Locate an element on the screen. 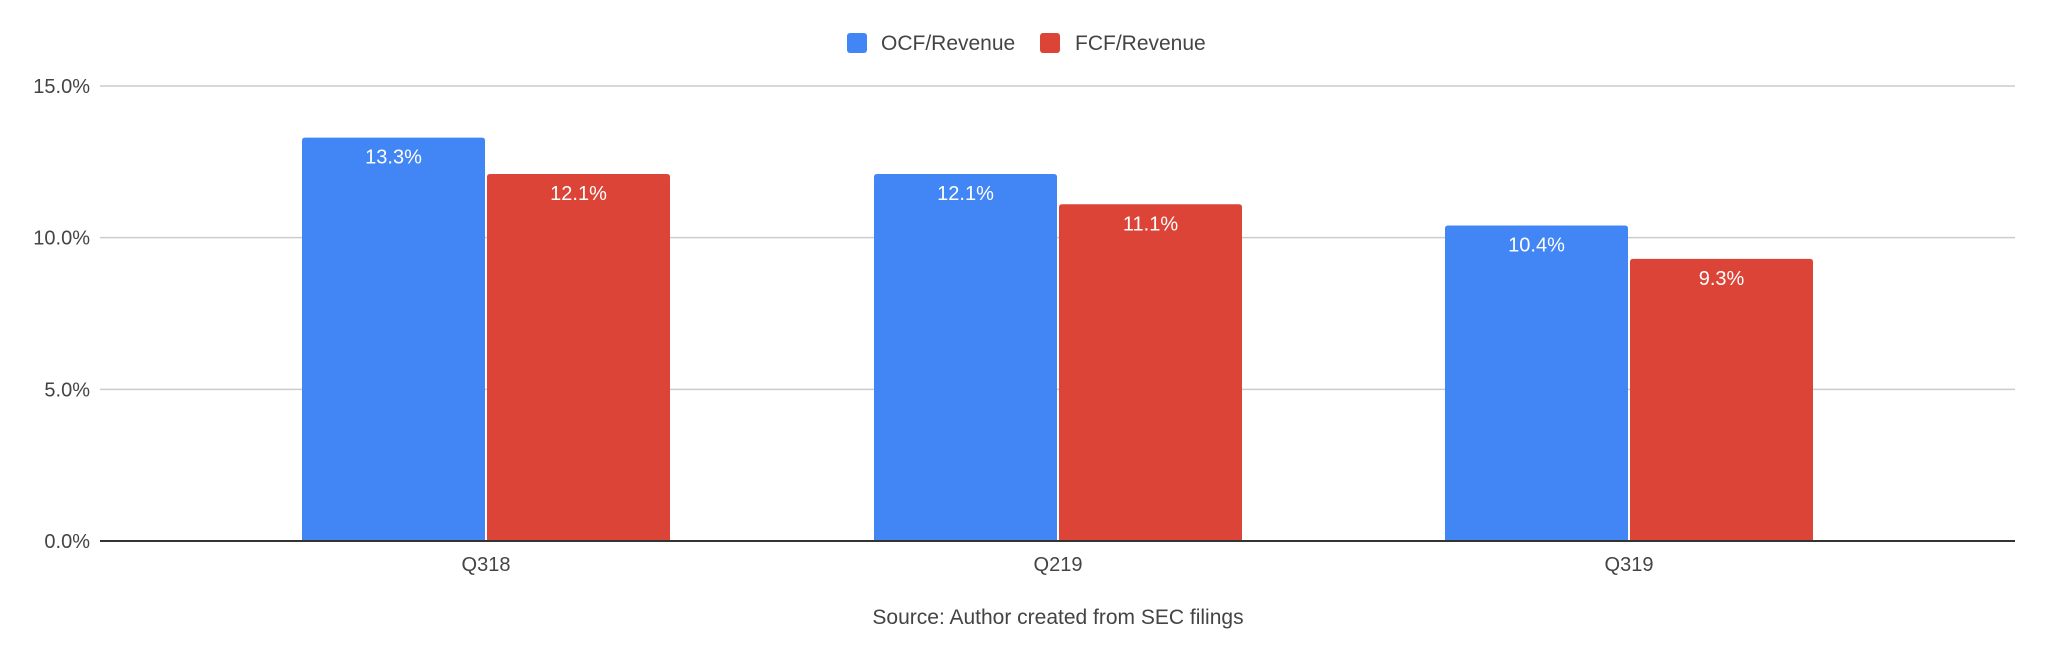 Image resolution: width=2048 pixels, height=666 pixels. data-label: 11.1% is located at coordinates (1150, 224).